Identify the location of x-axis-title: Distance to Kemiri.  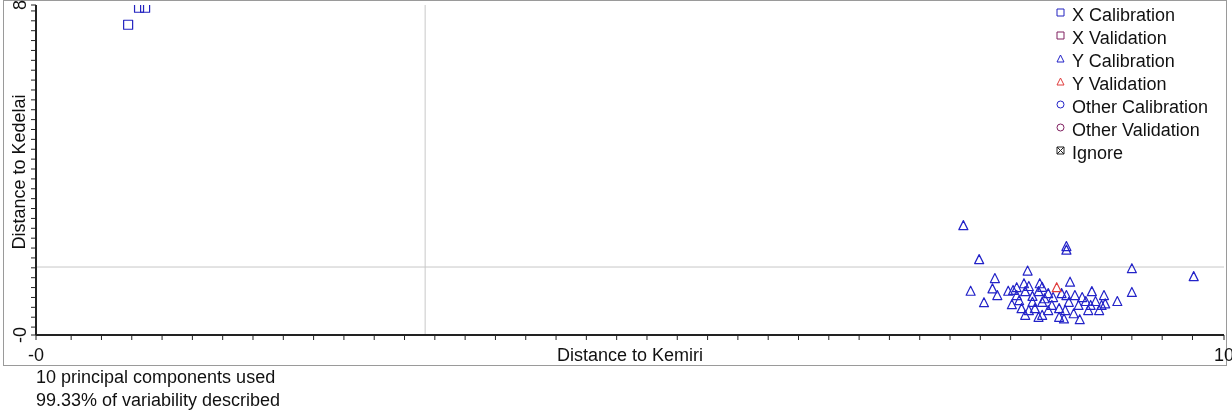
(630, 355).